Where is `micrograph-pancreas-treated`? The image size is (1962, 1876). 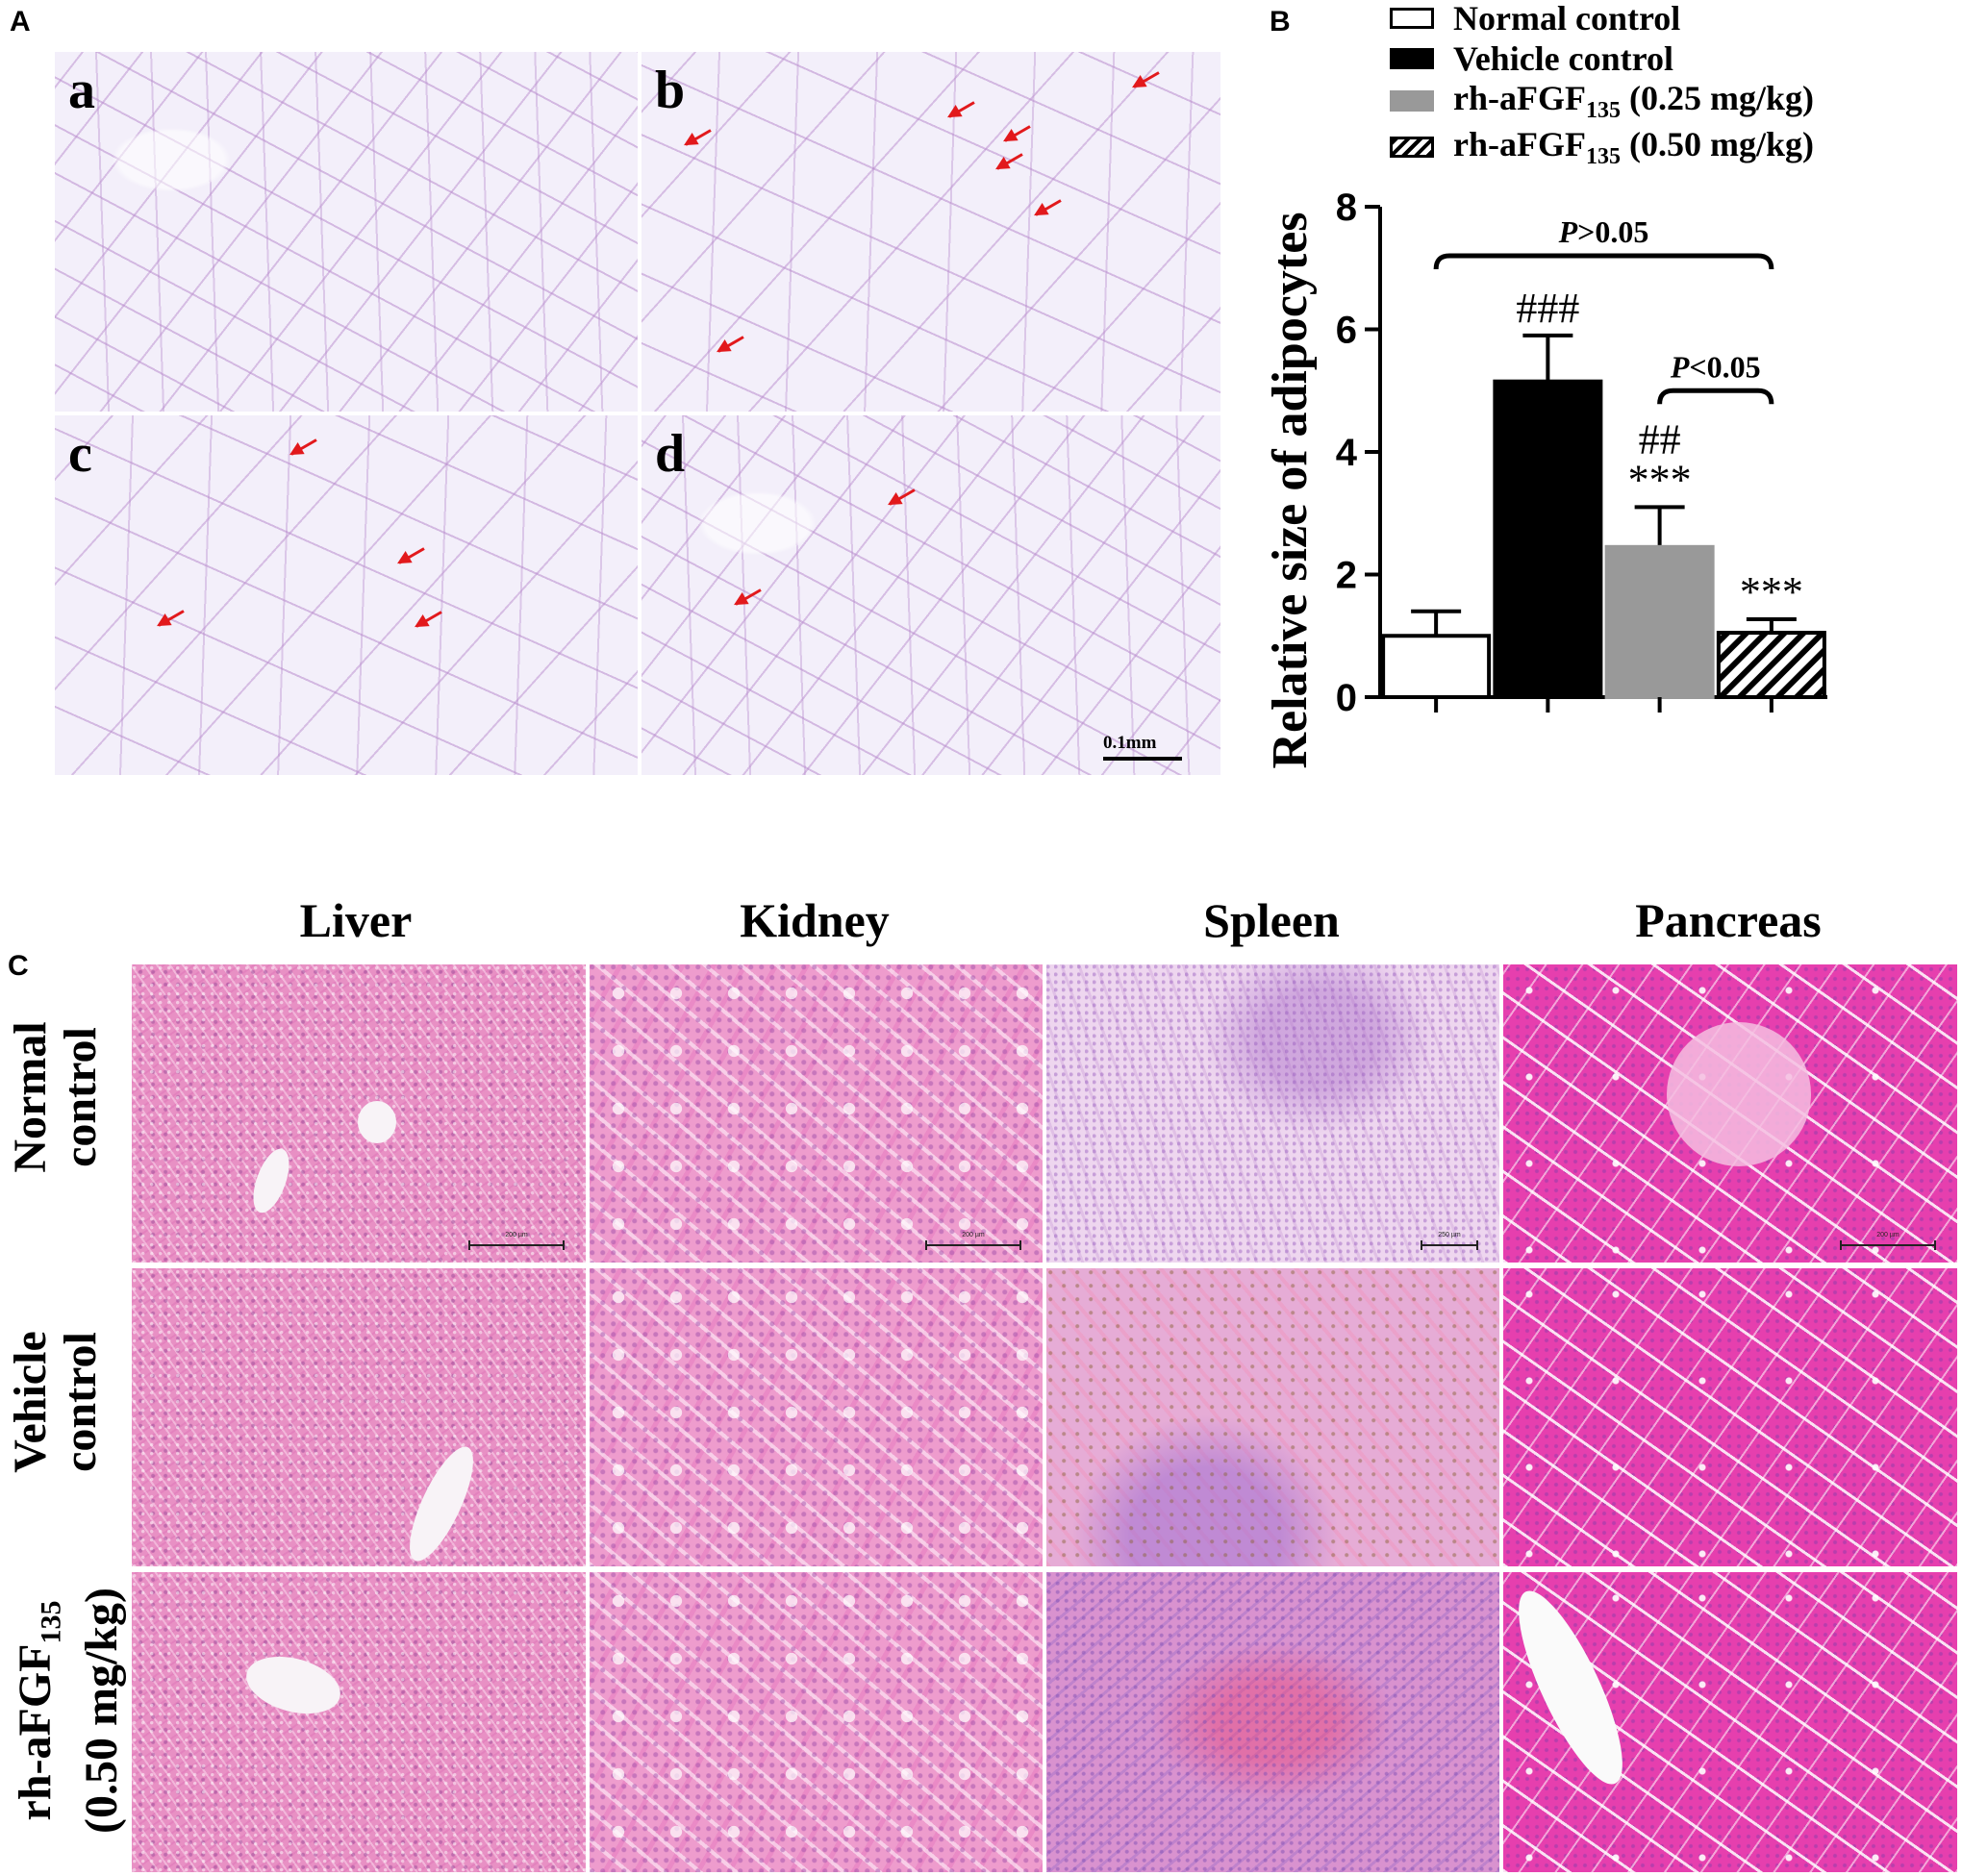 micrograph-pancreas-treated is located at coordinates (1730, 1722).